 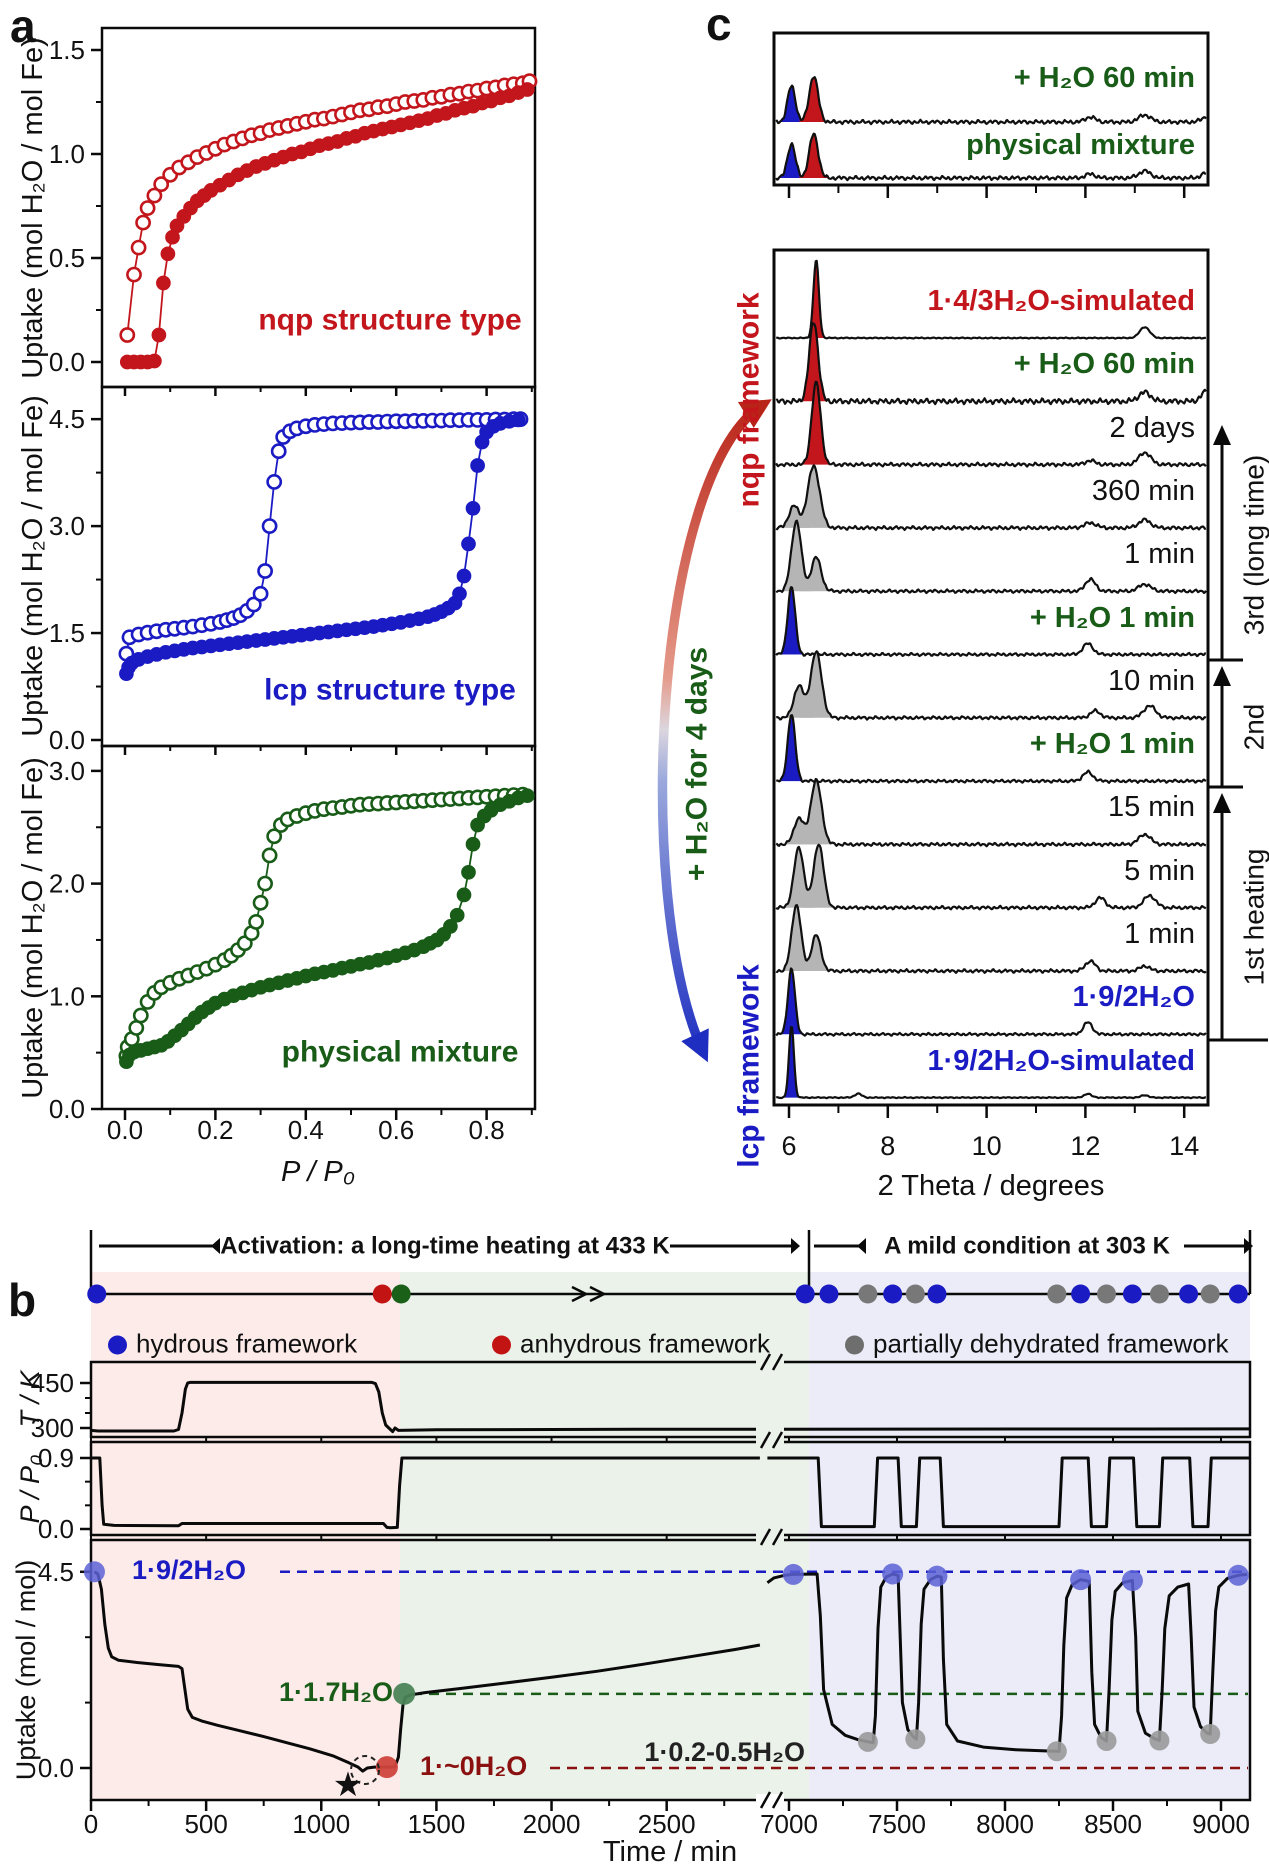 I want to click on tick-label: 0, so click(x=91, y=1824).